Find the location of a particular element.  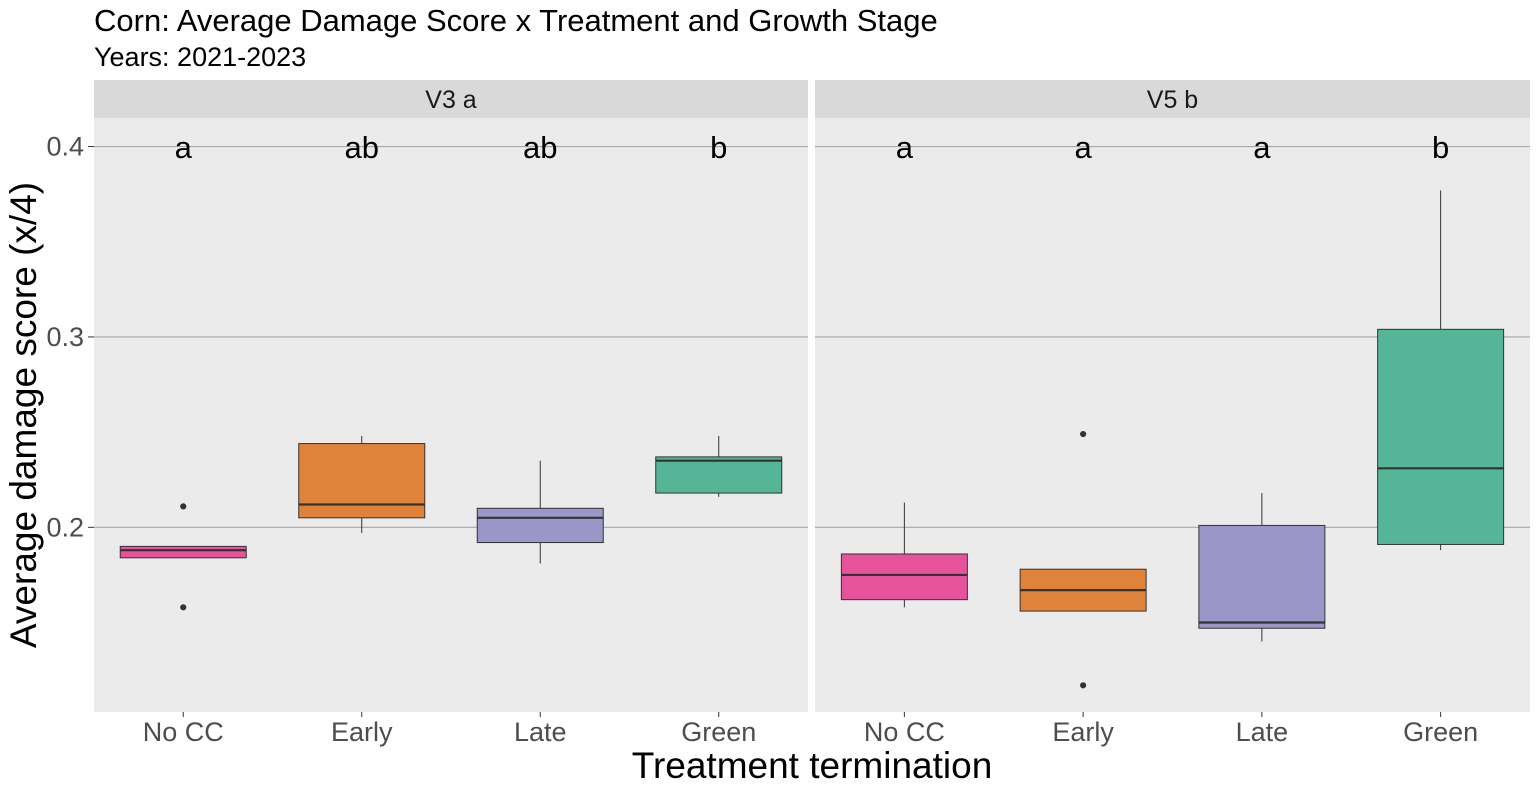

y-axis-title: Average damage score (x/4) is located at coordinates (23, 415).